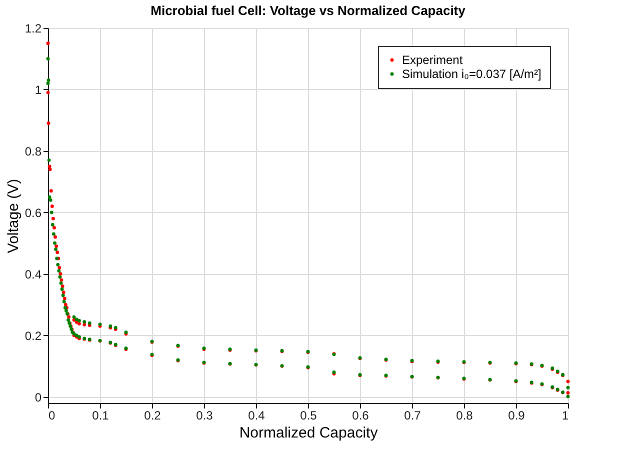 Image resolution: width=619 pixels, height=470 pixels. Describe the element at coordinates (308, 433) in the screenshot. I see `x-axis-title: Normalized Capacity` at that location.